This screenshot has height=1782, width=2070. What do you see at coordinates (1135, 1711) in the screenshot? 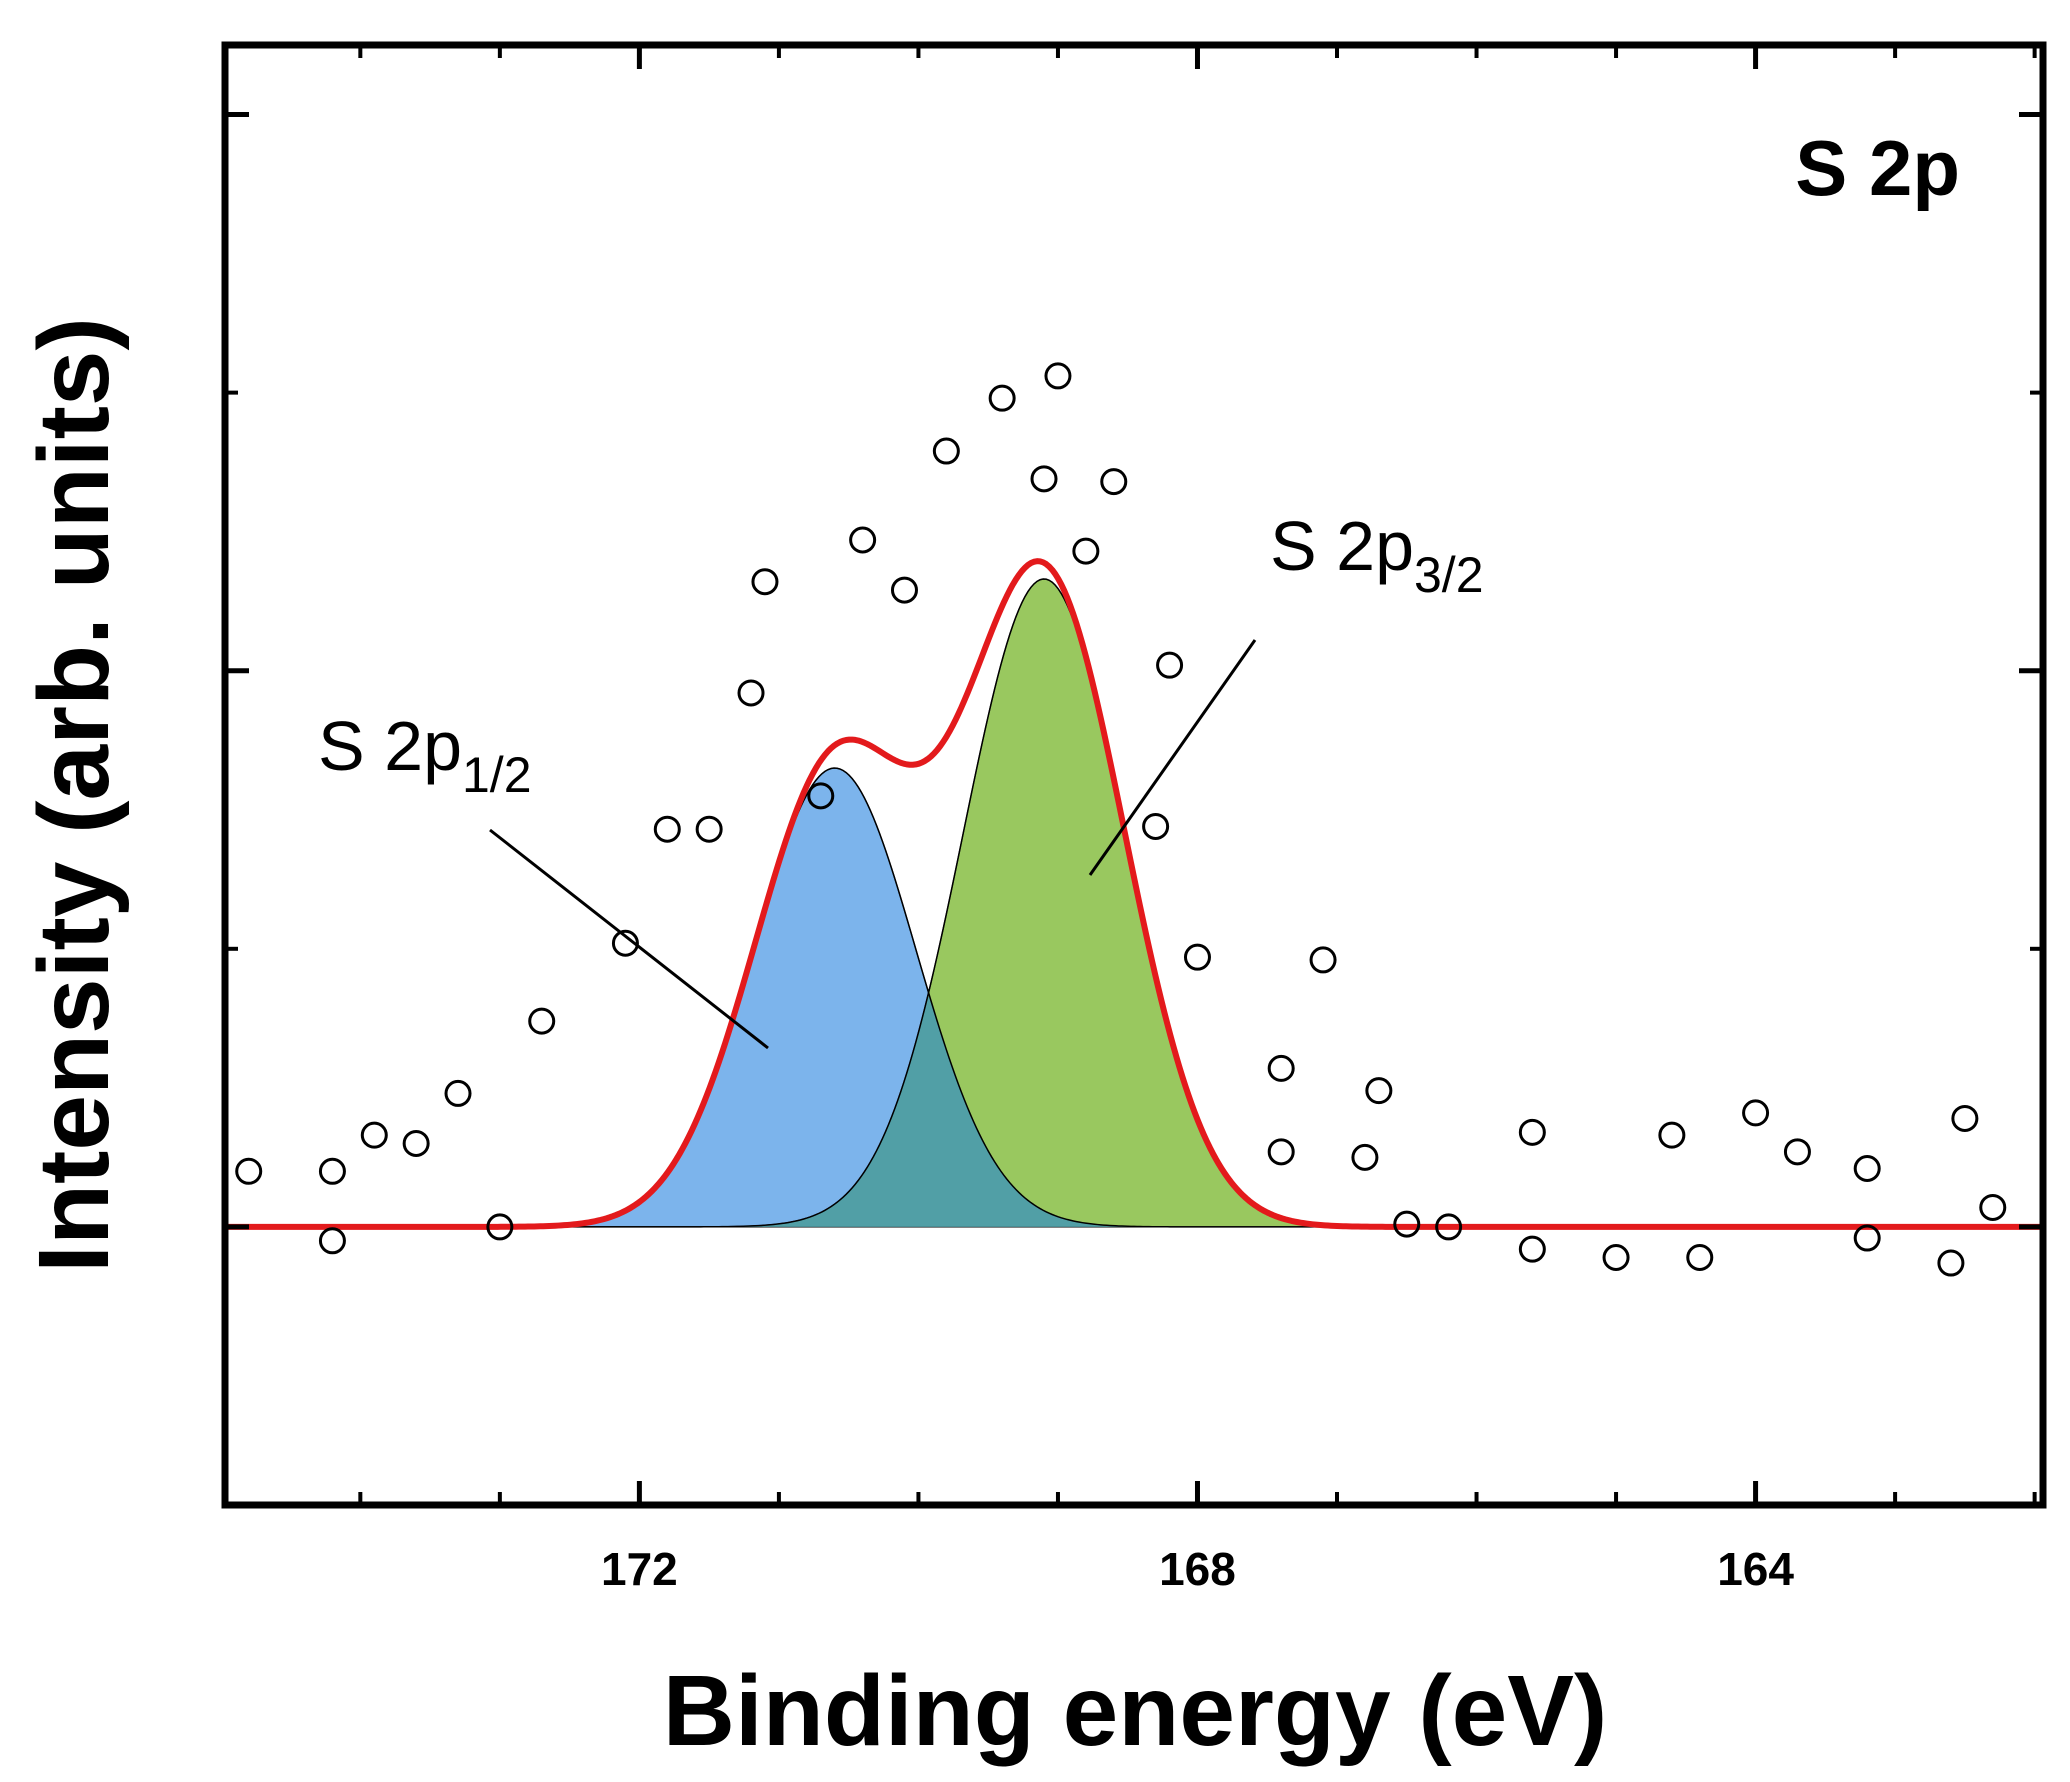
I see `x-axis-title: Binding energy (eV)` at bounding box center [1135, 1711].